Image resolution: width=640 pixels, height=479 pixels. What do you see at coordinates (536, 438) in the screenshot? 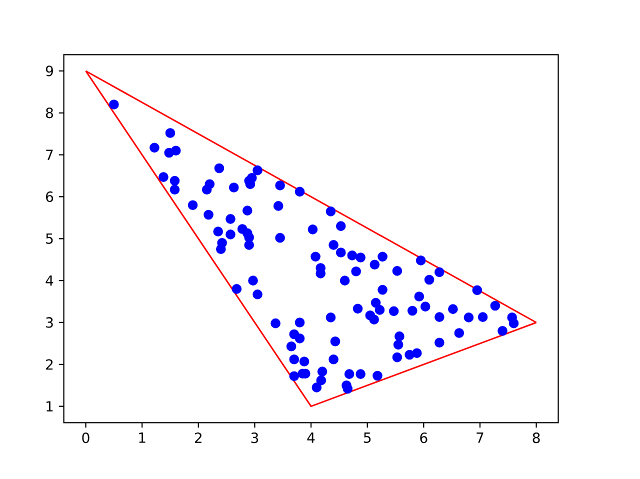
I see `x-tick-label: 8` at bounding box center [536, 438].